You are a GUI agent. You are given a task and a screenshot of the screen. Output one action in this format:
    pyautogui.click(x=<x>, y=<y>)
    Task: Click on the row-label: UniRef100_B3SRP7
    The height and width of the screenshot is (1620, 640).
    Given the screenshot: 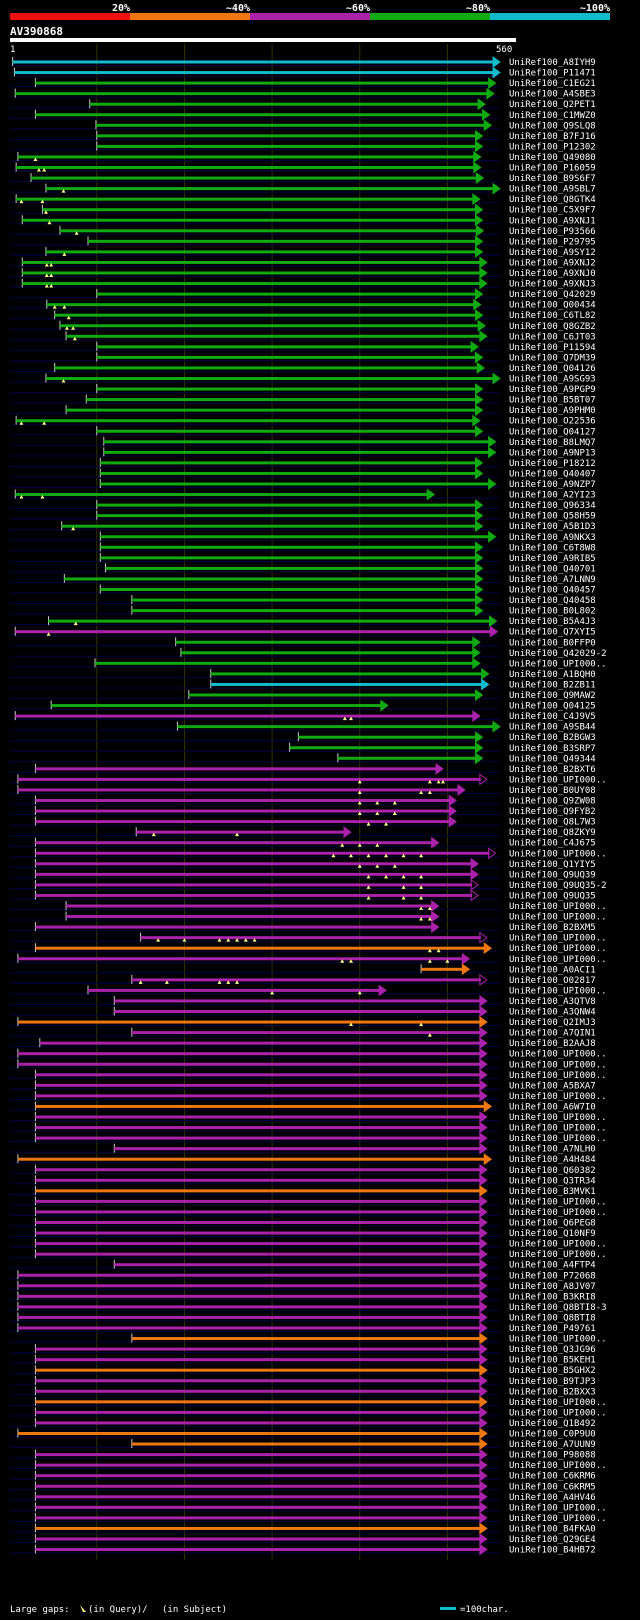 What is the action you would take?
    pyautogui.click(x=552, y=749)
    